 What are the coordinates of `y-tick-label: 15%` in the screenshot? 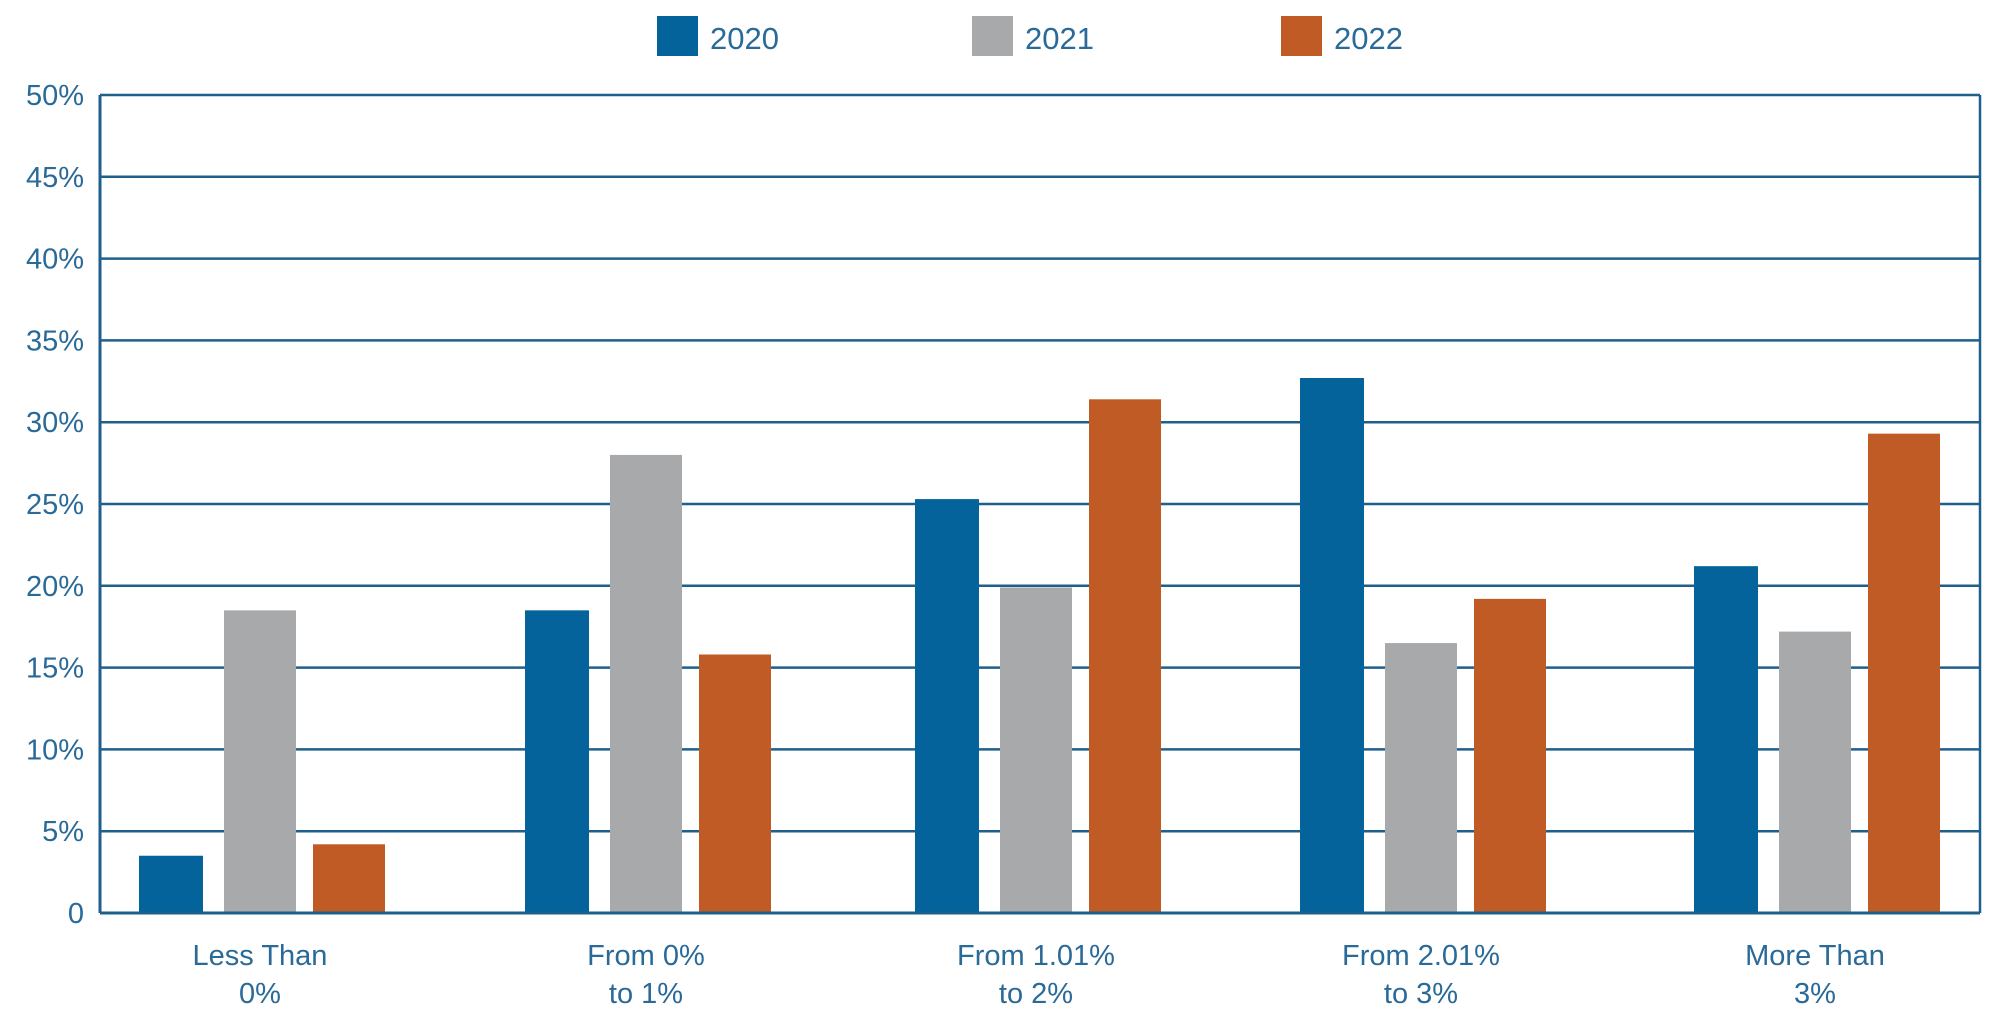 It's located at (55, 669).